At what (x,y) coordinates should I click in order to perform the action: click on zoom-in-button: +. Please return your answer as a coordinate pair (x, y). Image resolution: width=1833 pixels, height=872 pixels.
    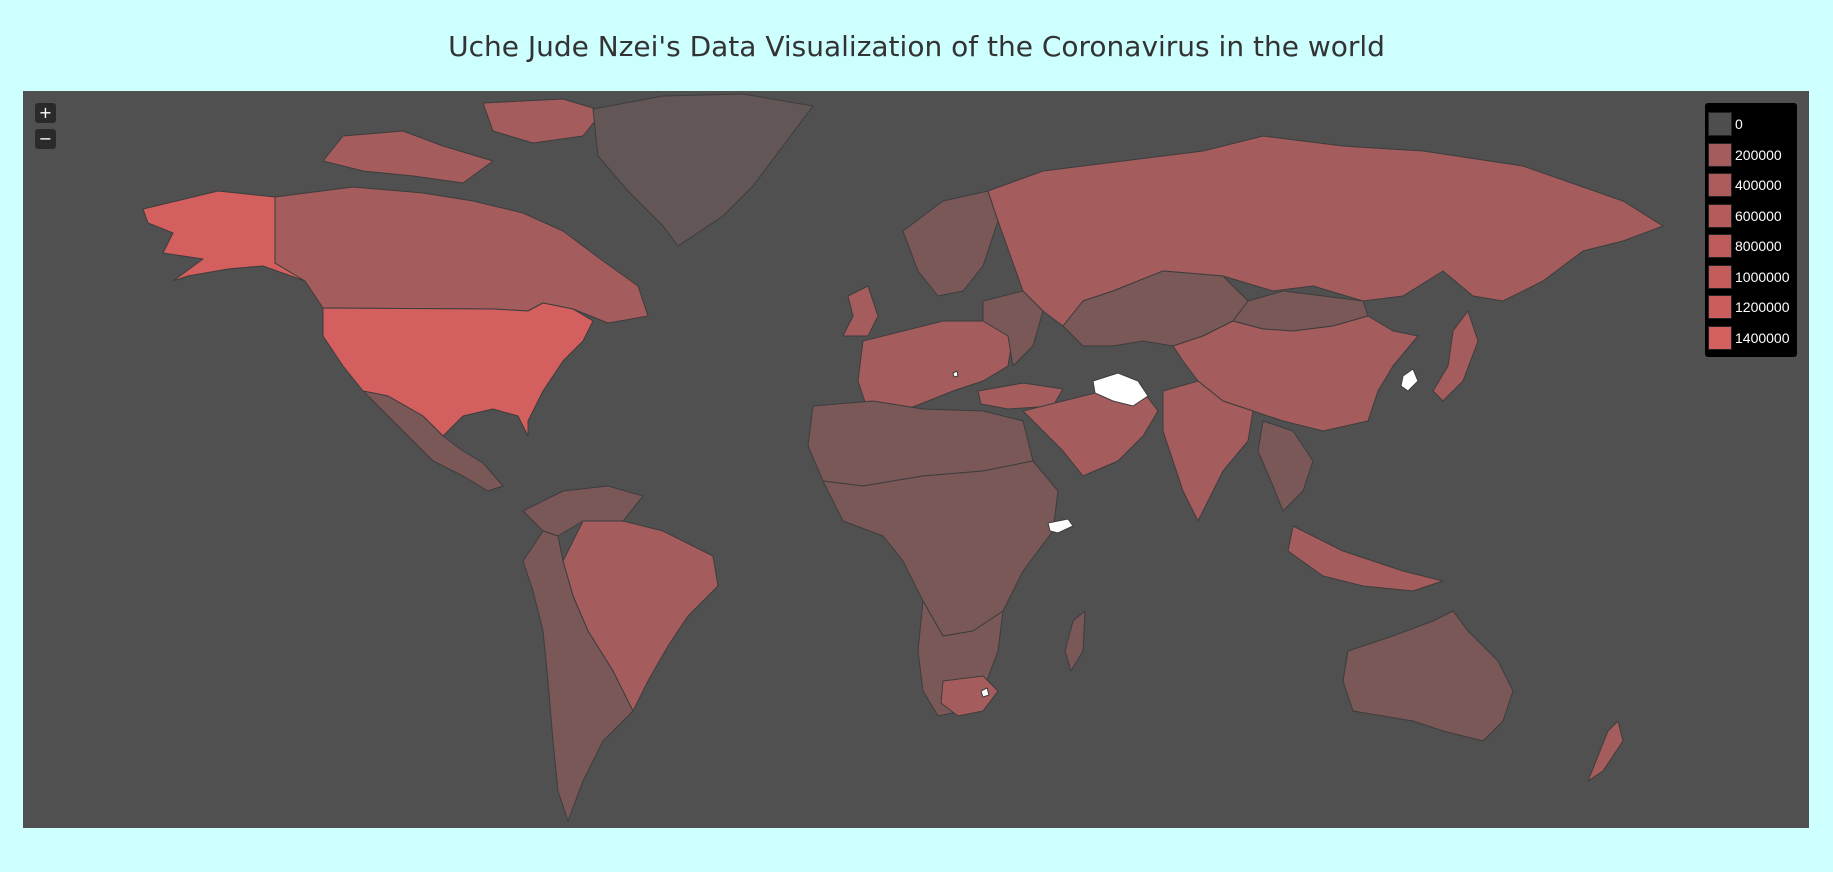
    Looking at the image, I should click on (45, 113).